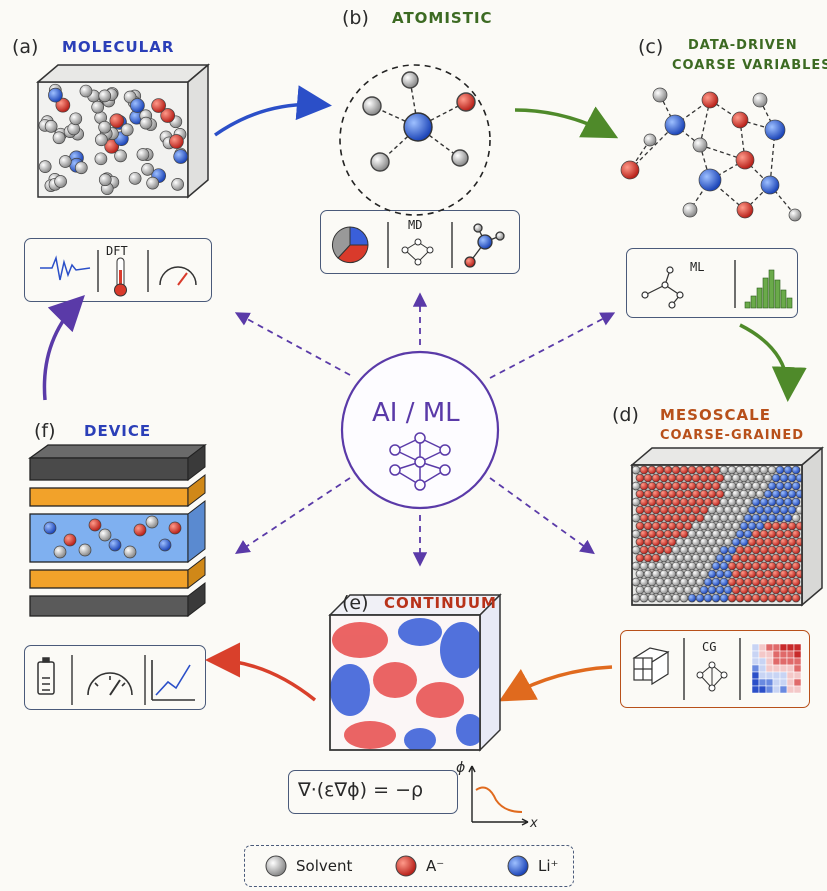 This screenshot has height=891, width=827. I want to click on panel-d-tools, so click(715, 669).